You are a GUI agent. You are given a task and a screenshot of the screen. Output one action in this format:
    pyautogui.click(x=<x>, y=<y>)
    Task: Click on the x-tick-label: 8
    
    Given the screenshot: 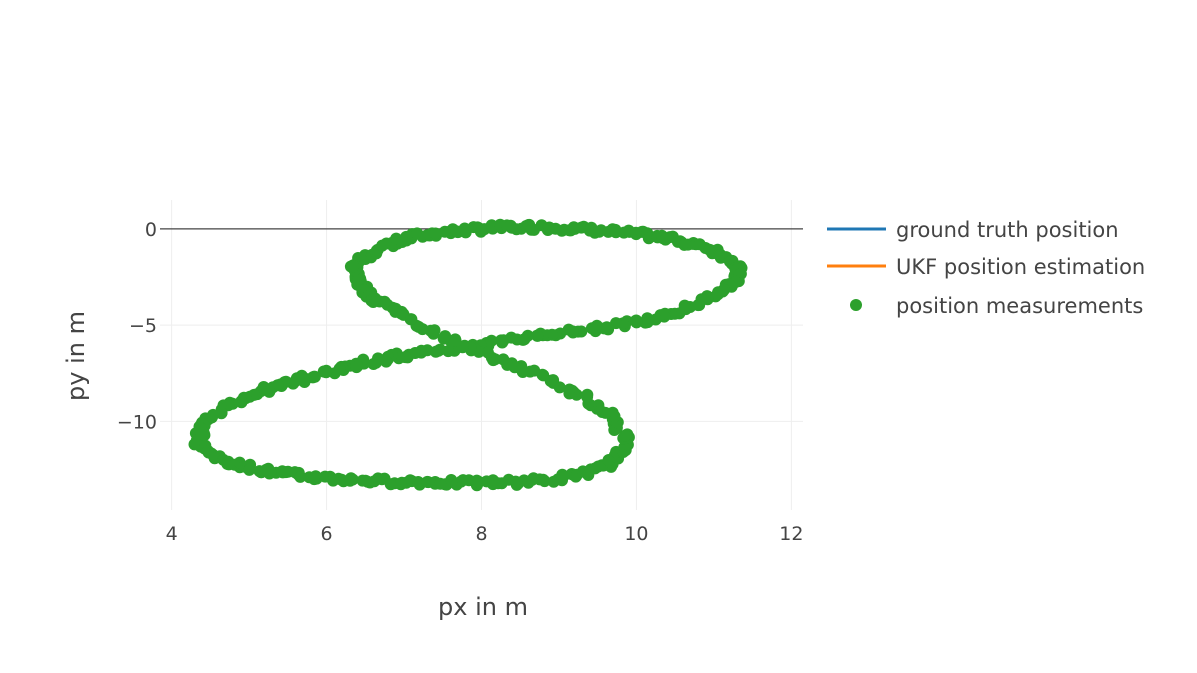 What is the action you would take?
    pyautogui.click(x=481, y=534)
    